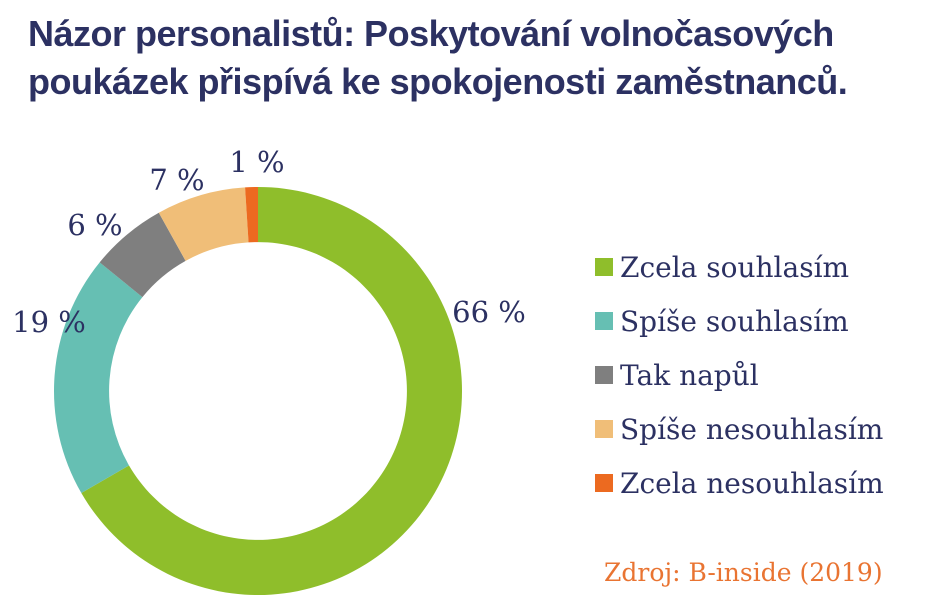  What do you see at coordinates (689, 375) in the screenshot?
I see `legend-label: Tak napůl` at bounding box center [689, 375].